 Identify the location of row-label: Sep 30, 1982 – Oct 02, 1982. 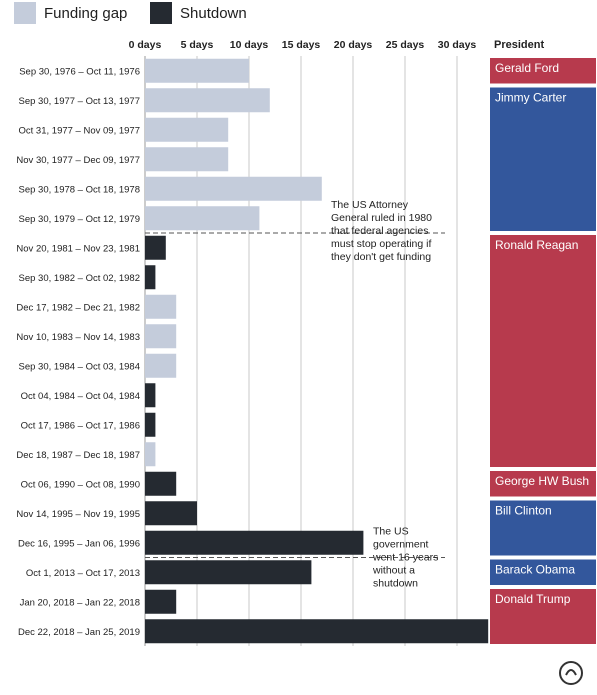
(79, 278).